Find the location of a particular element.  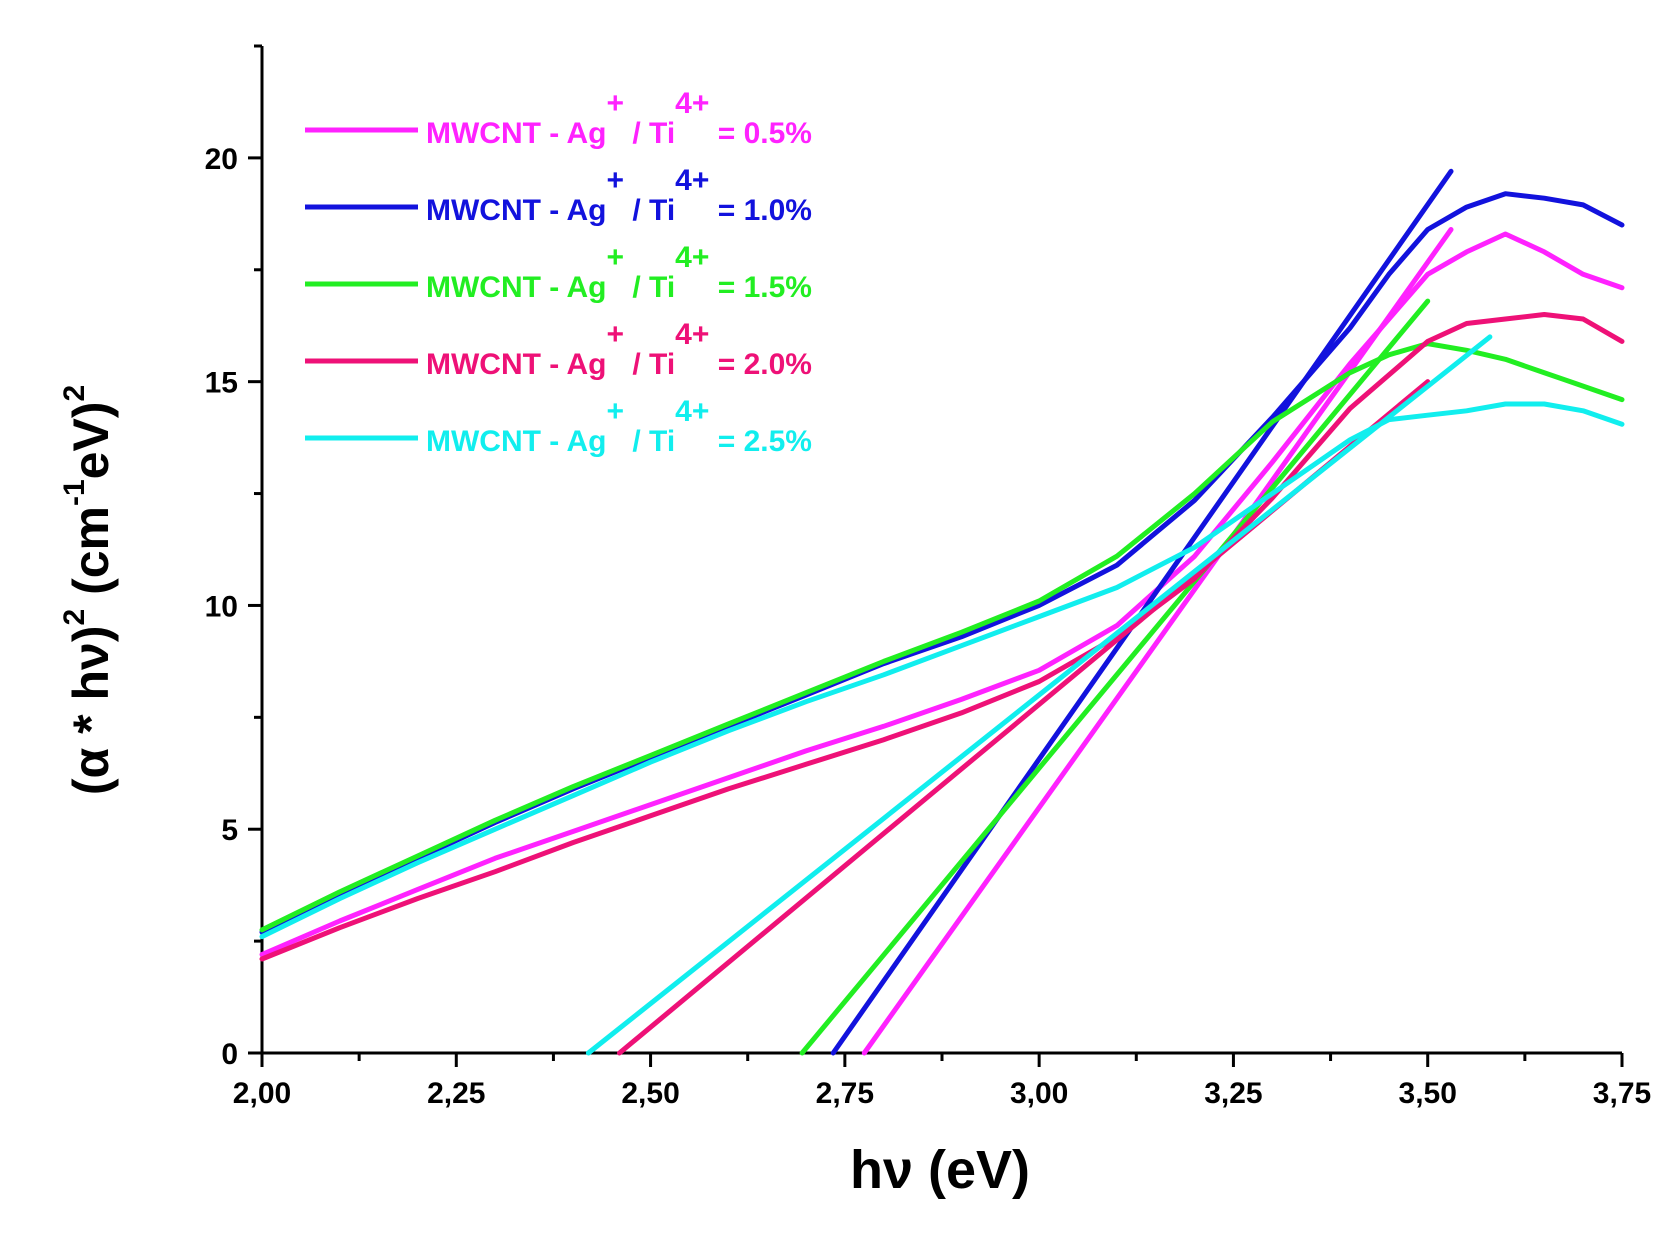

y-axis-title-unit-tail: eV) is located at coordinates (91, 441).